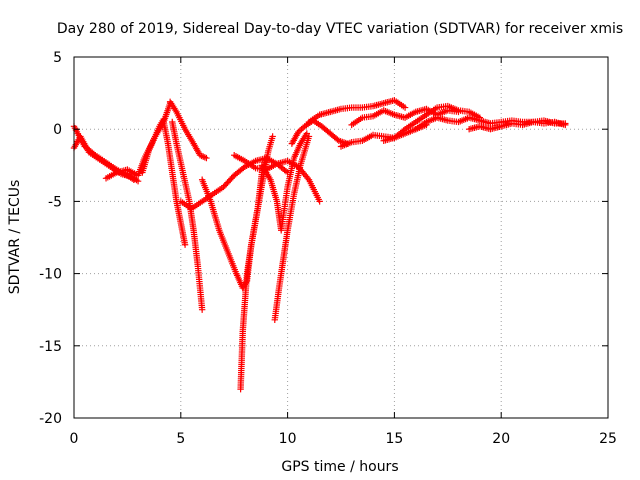  Describe the element at coordinates (50, 419) in the screenshot. I see `y-tick-label: -20` at that location.